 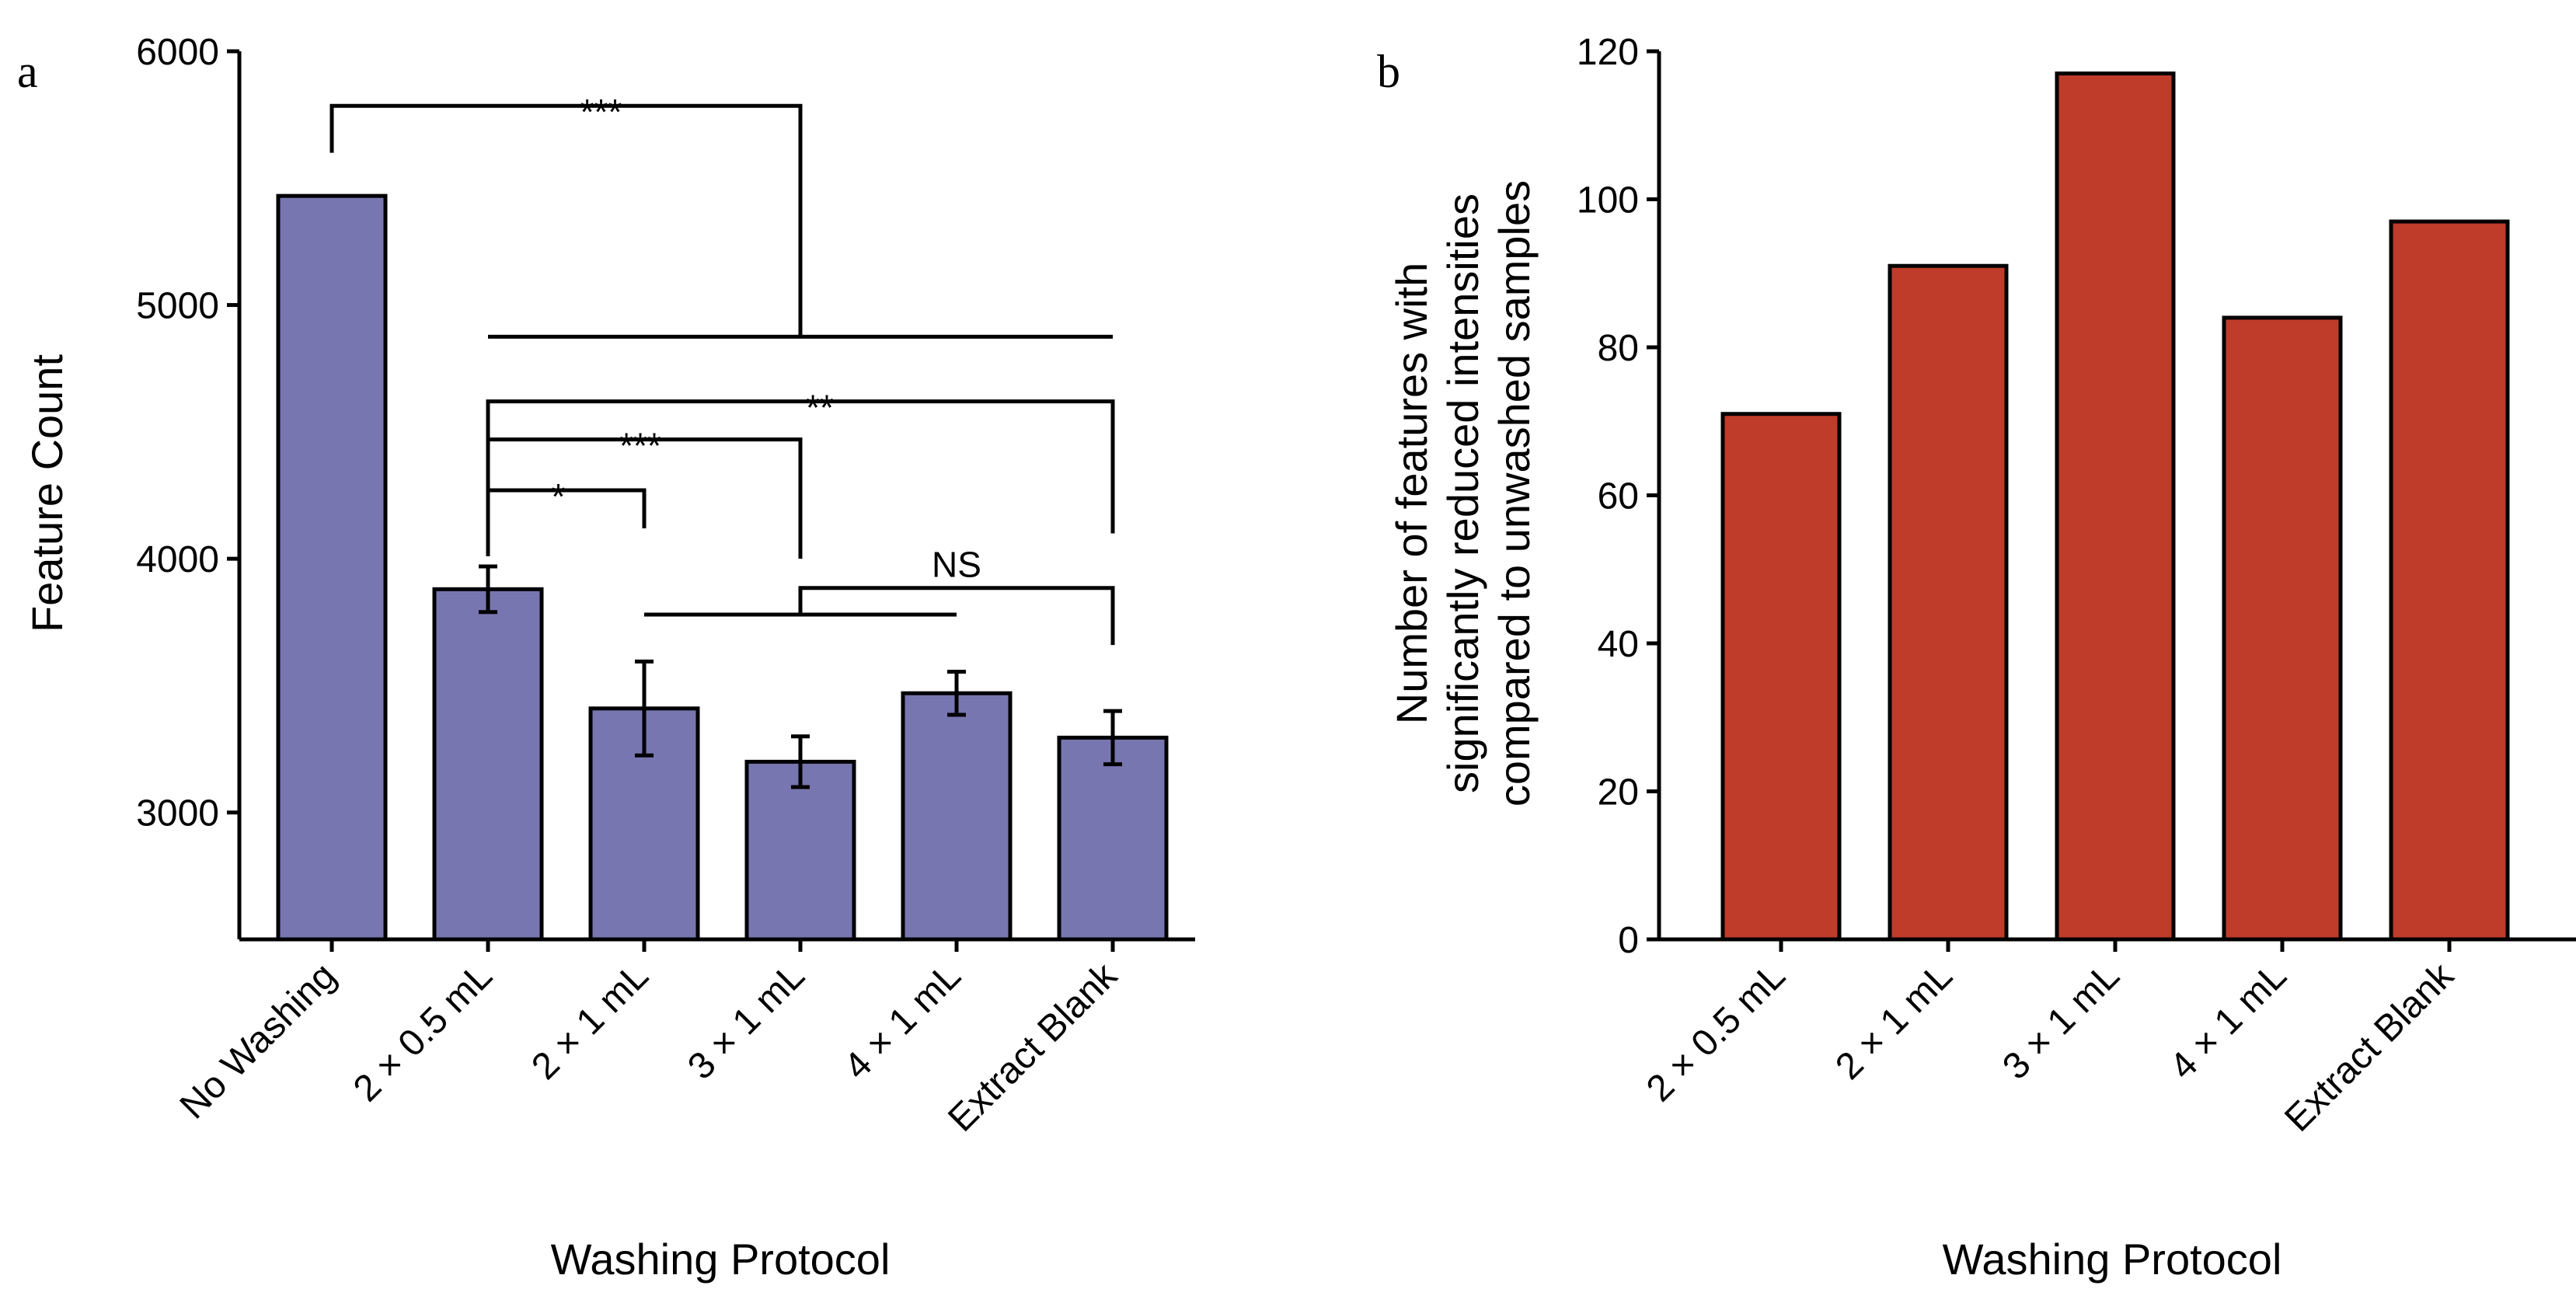 What do you see at coordinates (1388, 71) in the screenshot?
I see `panel-b-label: b` at bounding box center [1388, 71].